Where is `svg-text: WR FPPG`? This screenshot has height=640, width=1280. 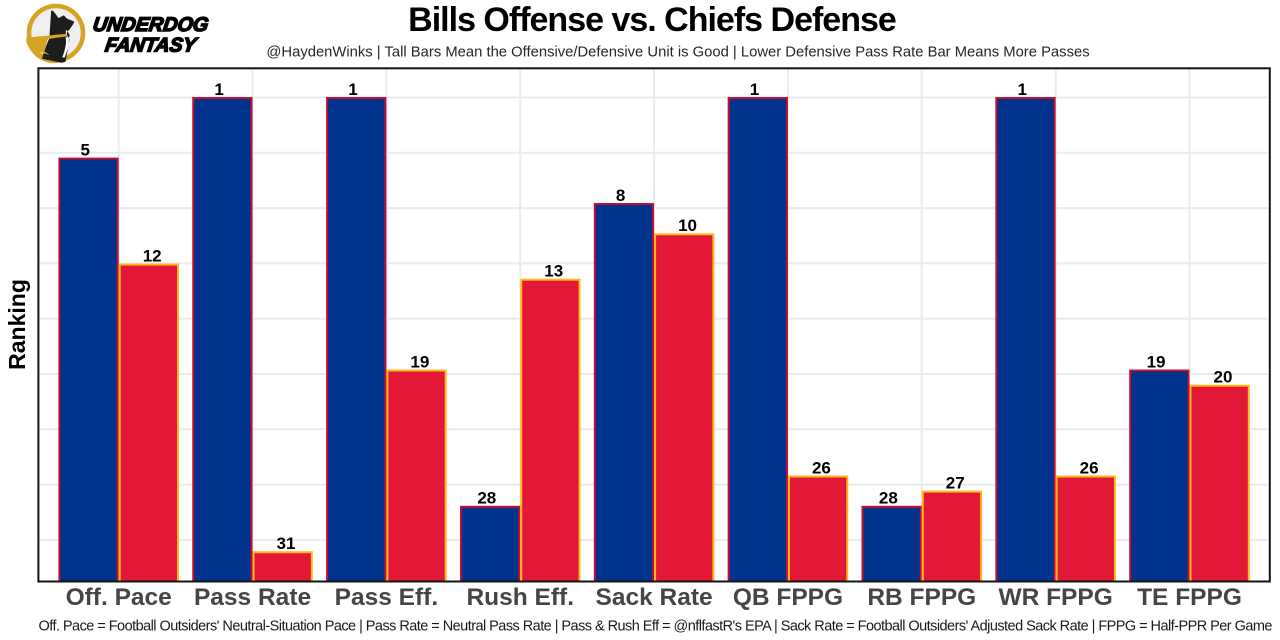
svg-text: WR FPPG is located at coordinates (1055, 597).